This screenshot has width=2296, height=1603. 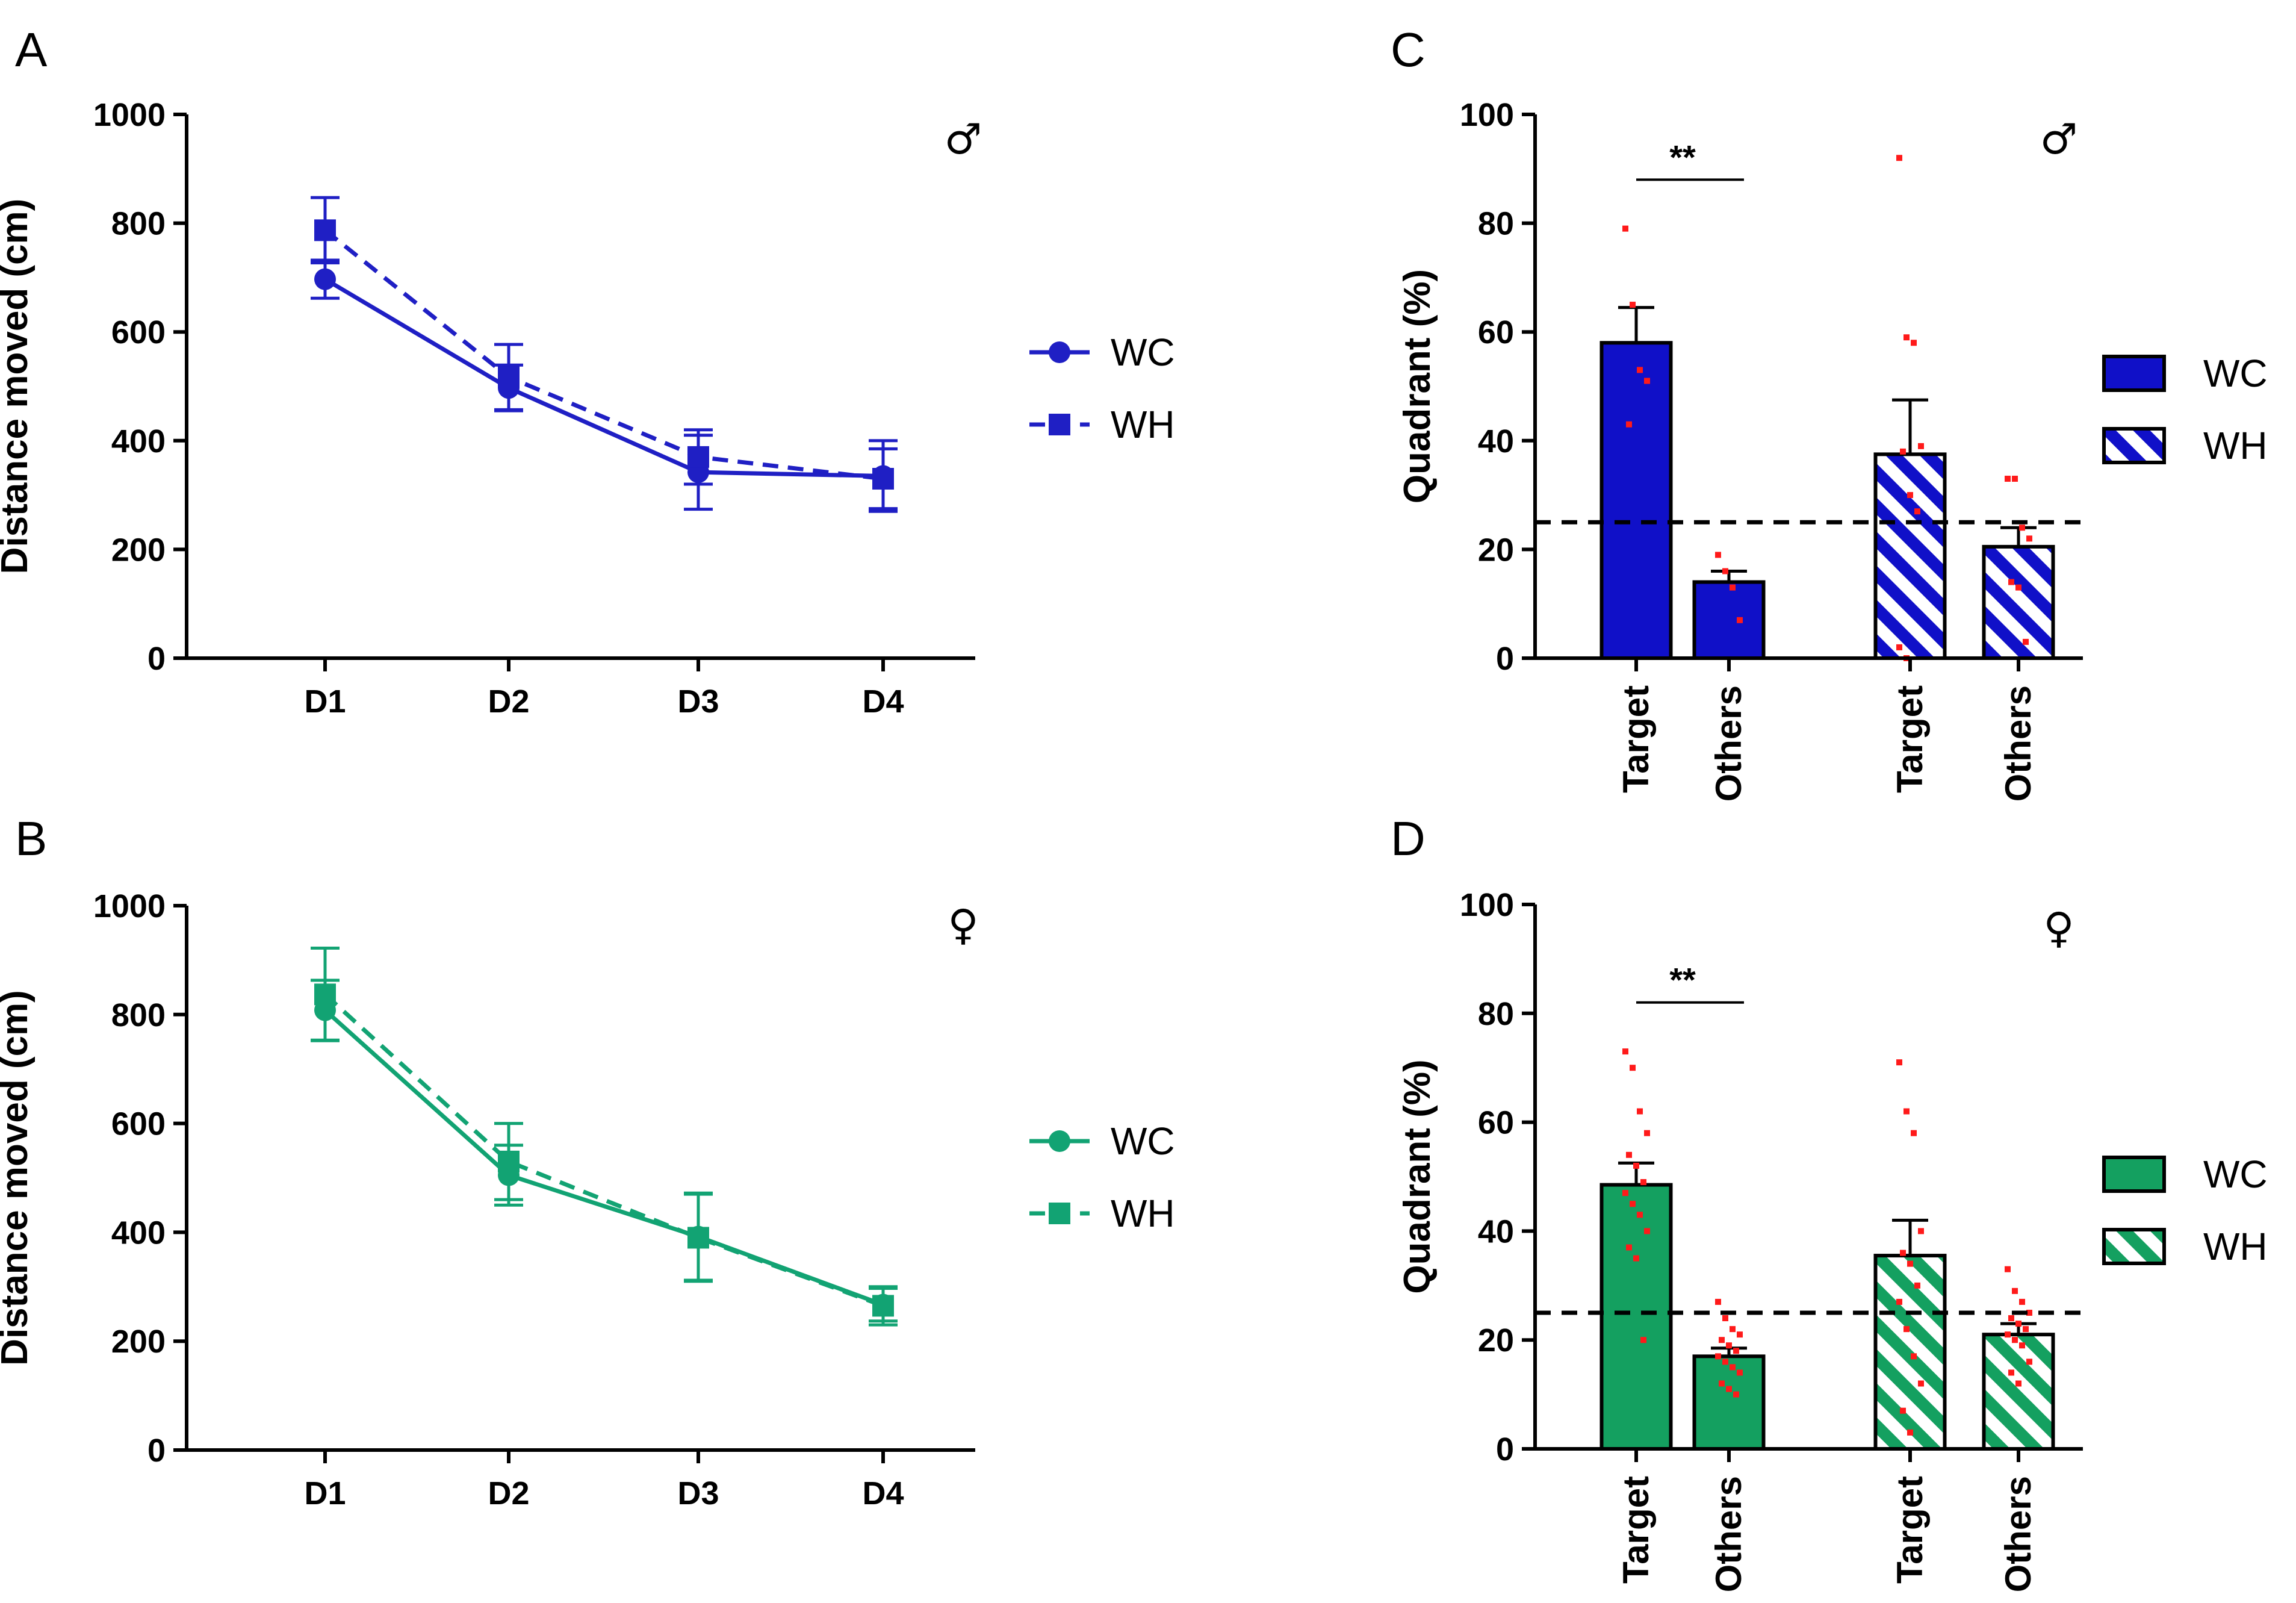 What do you see at coordinates (2134, 373) in the screenshot?
I see `legend-swatch-wc` at bounding box center [2134, 373].